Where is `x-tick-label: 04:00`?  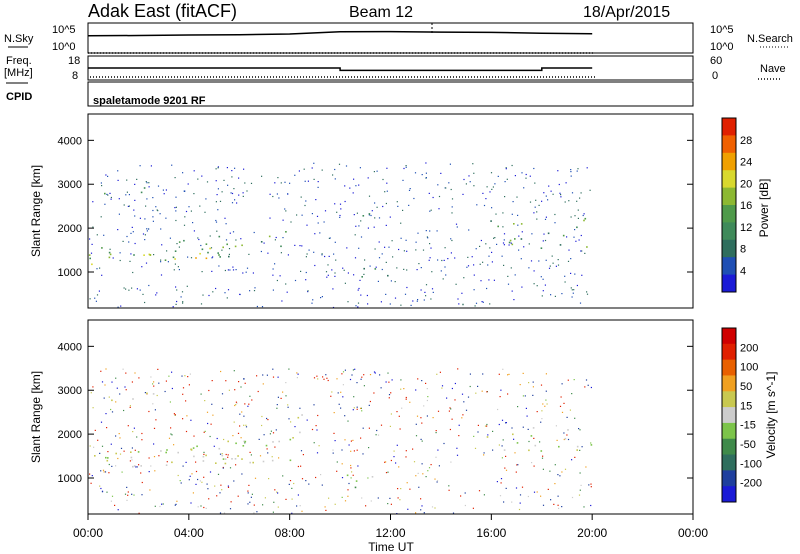 x-tick-label: 04:00 is located at coordinates (189, 533).